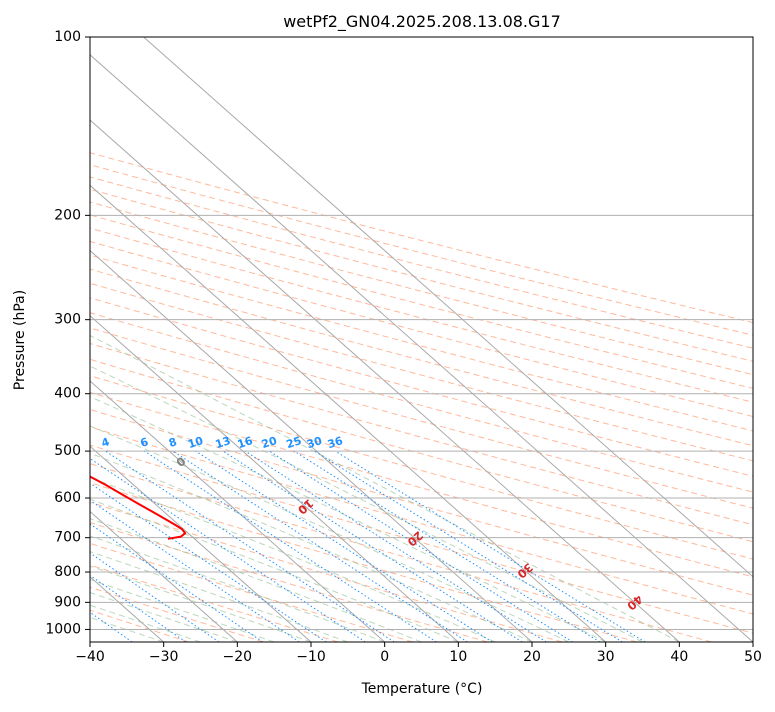 The image size is (775, 712). I want to click on y-tick-label: 1000, so click(63, 629).